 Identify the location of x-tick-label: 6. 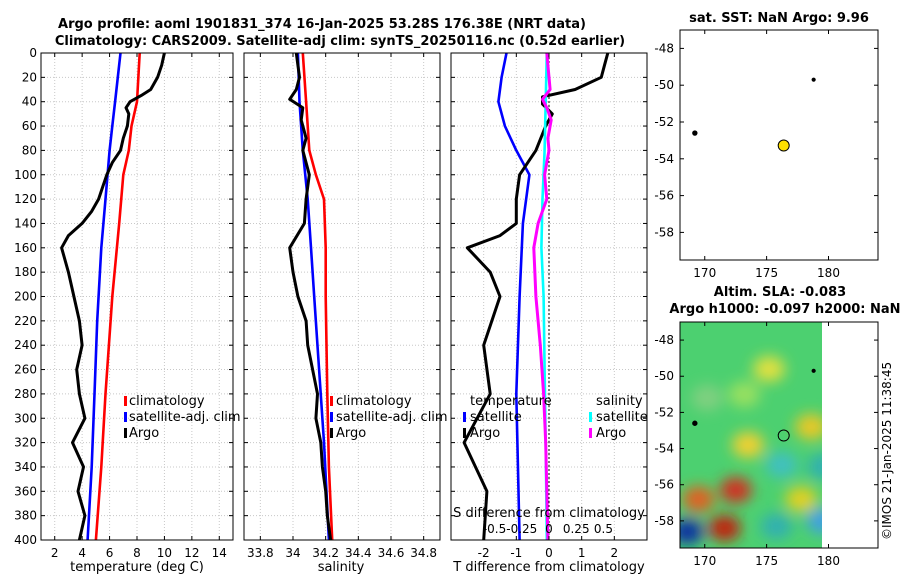
(110, 553).